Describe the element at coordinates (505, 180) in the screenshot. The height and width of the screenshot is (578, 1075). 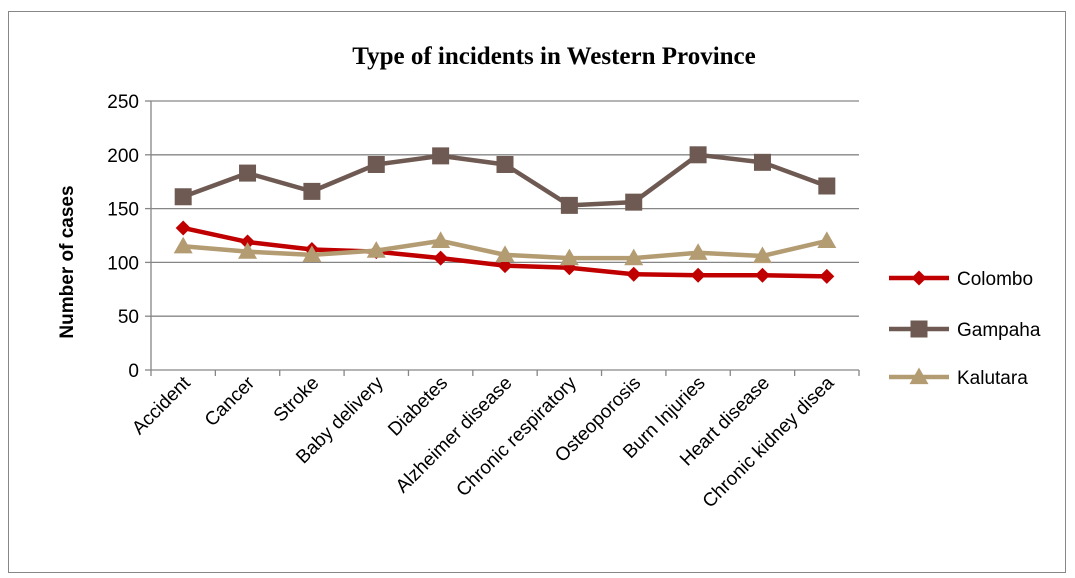
I see `series-gampaha` at that location.